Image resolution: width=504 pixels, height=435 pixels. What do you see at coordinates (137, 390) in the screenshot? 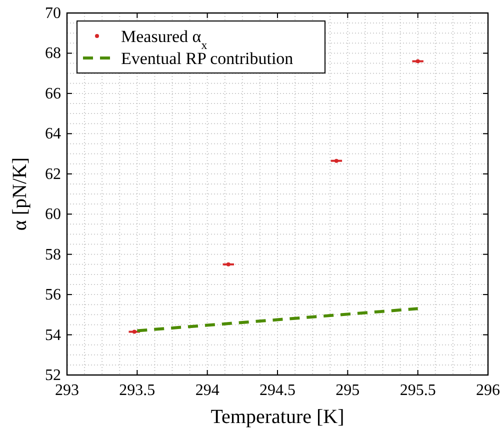
I see `x-tick-label: 293.5` at bounding box center [137, 390].